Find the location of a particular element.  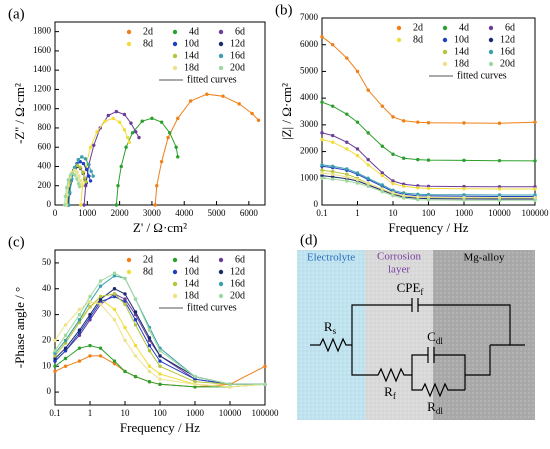

panel-label: (d) is located at coordinates (309, 240).